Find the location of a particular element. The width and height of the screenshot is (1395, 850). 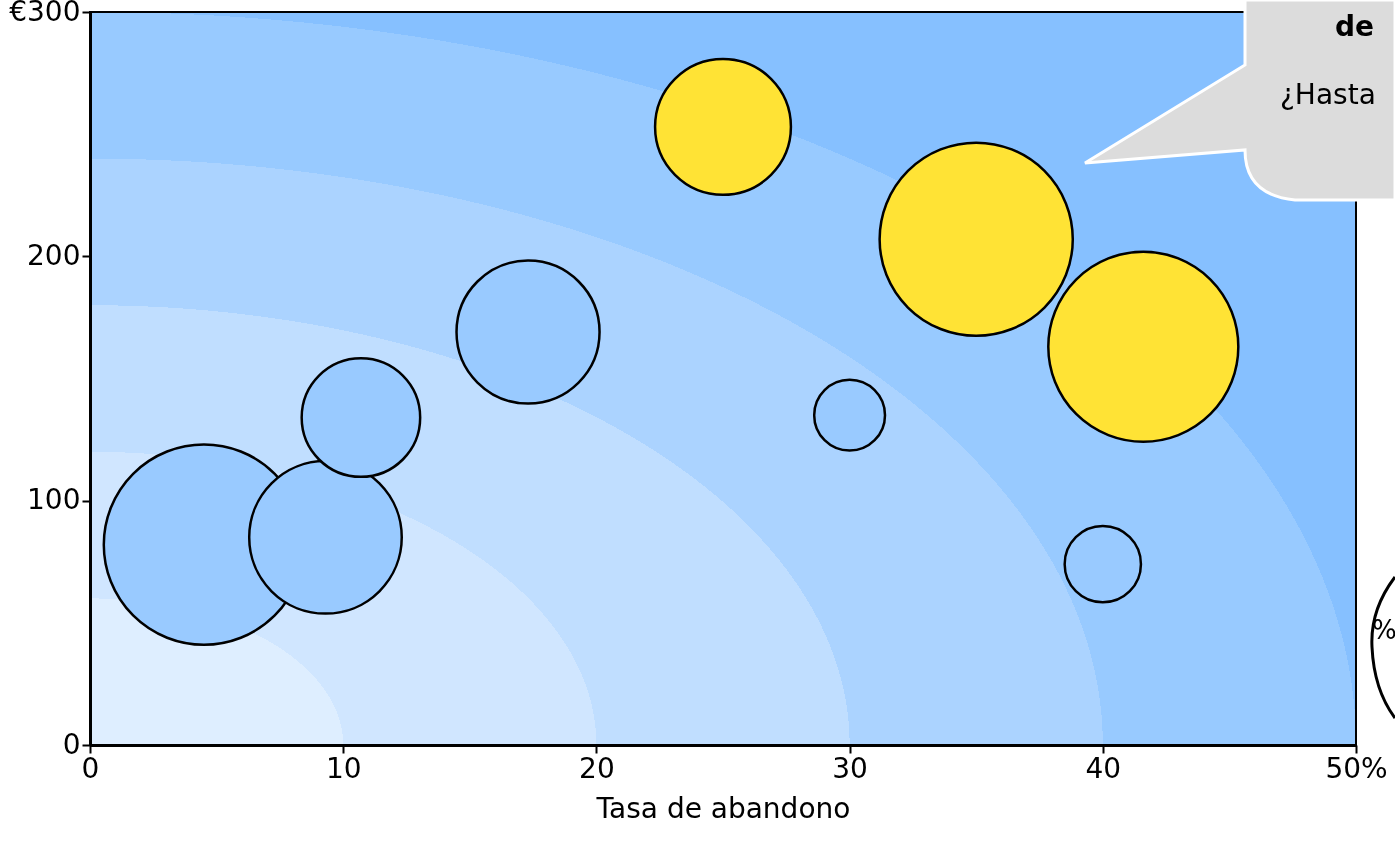

annotation: de is located at coordinates (1355, 26).